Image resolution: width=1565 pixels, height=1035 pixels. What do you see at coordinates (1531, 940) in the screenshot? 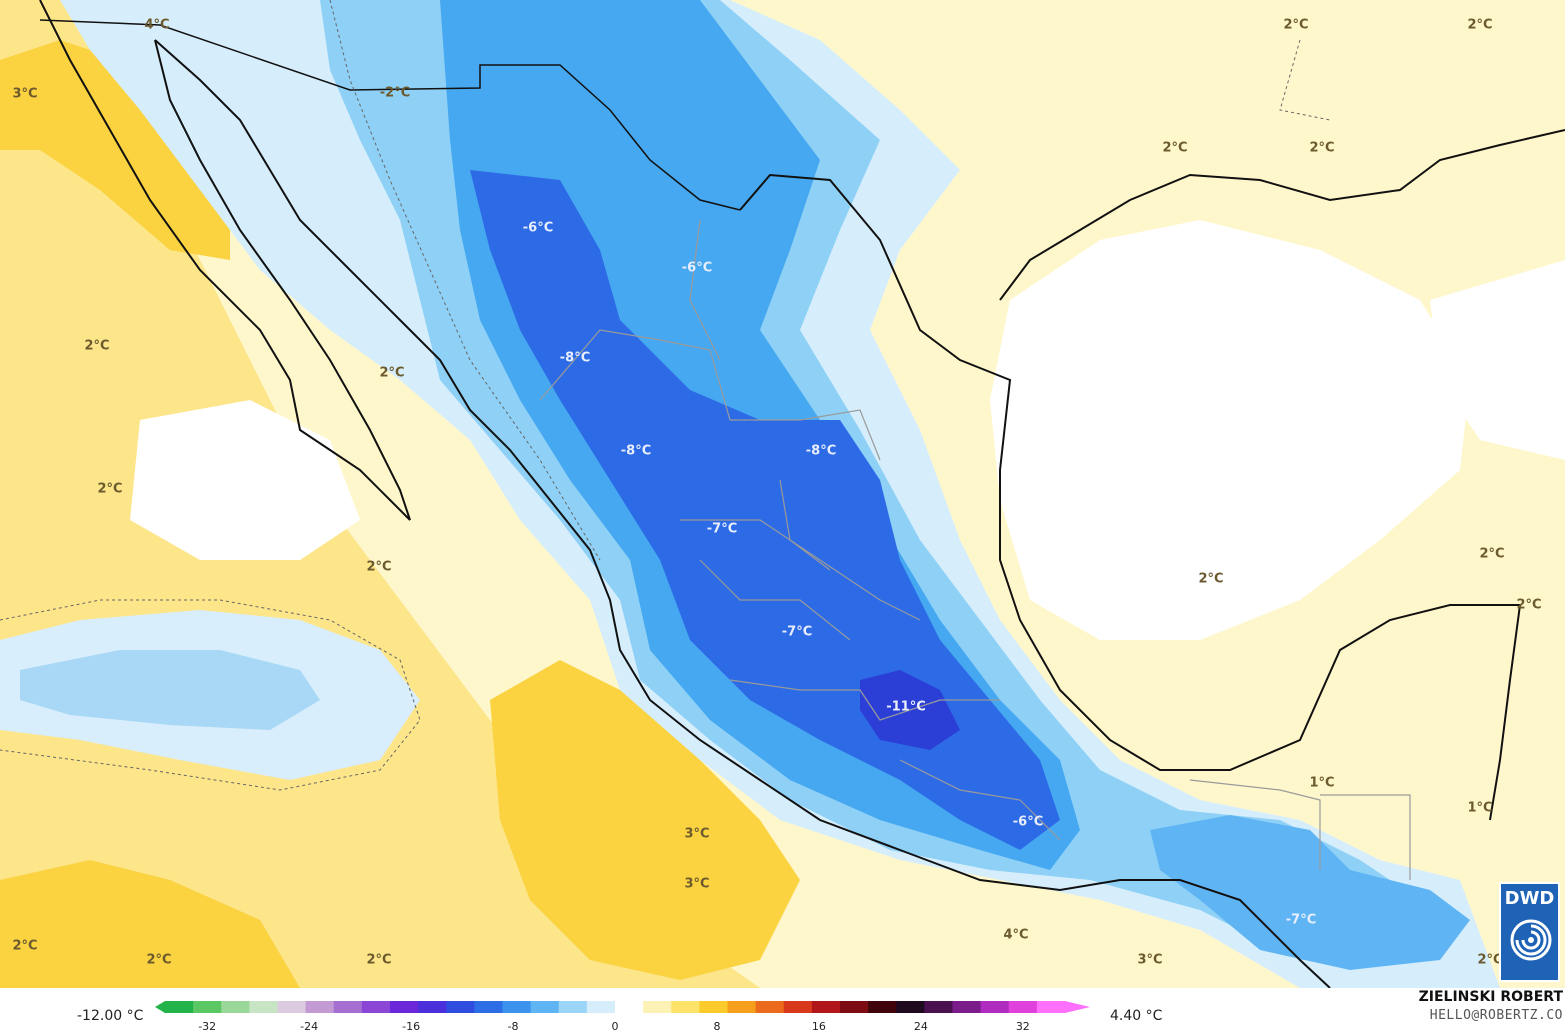
I see `dwd-swirl-icon` at bounding box center [1531, 940].